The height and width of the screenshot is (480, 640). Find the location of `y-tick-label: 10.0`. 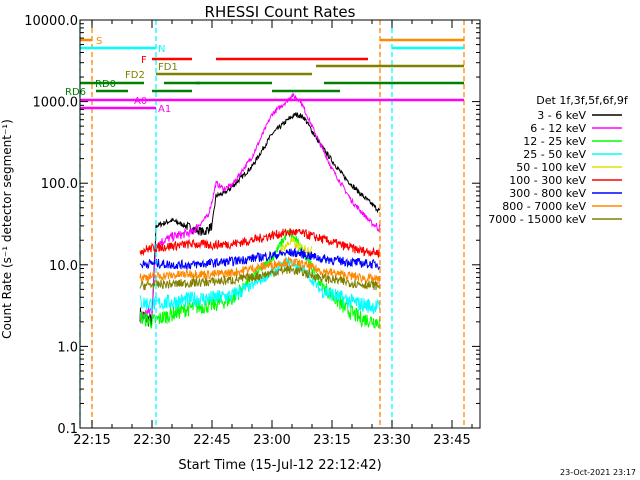

y-tick-label: 10.0 is located at coordinates (63, 266).